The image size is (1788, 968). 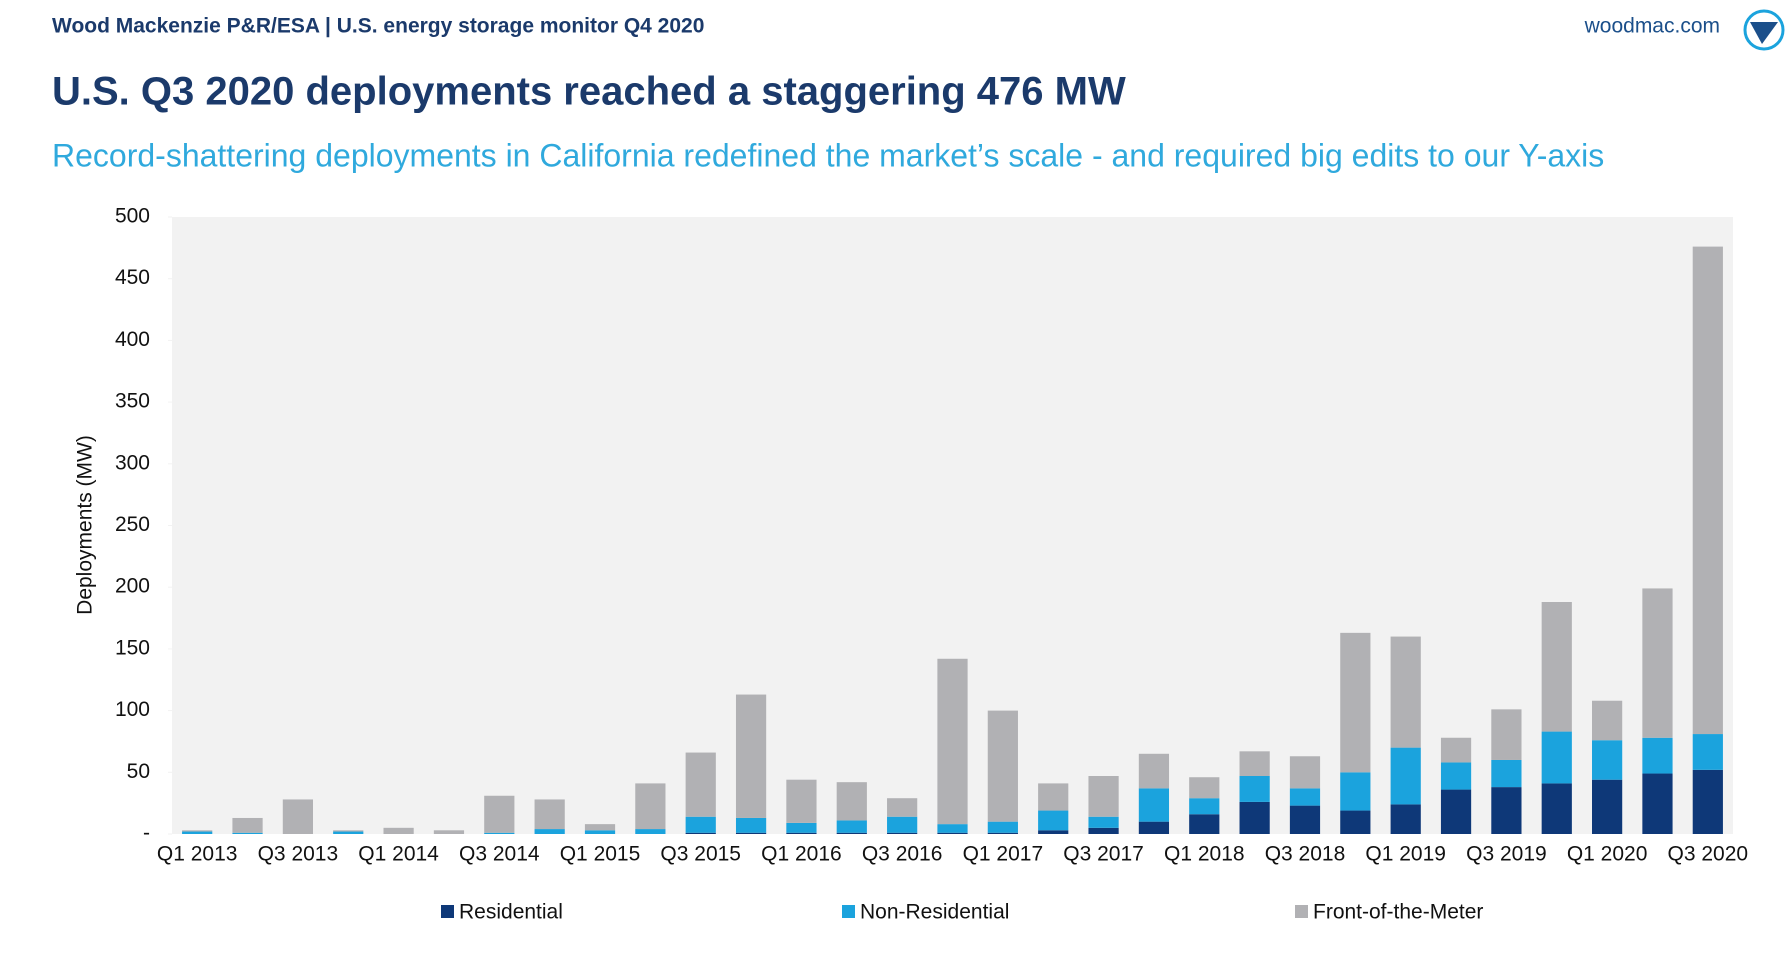 I want to click on y-tick-label: 200, so click(x=132, y=586).